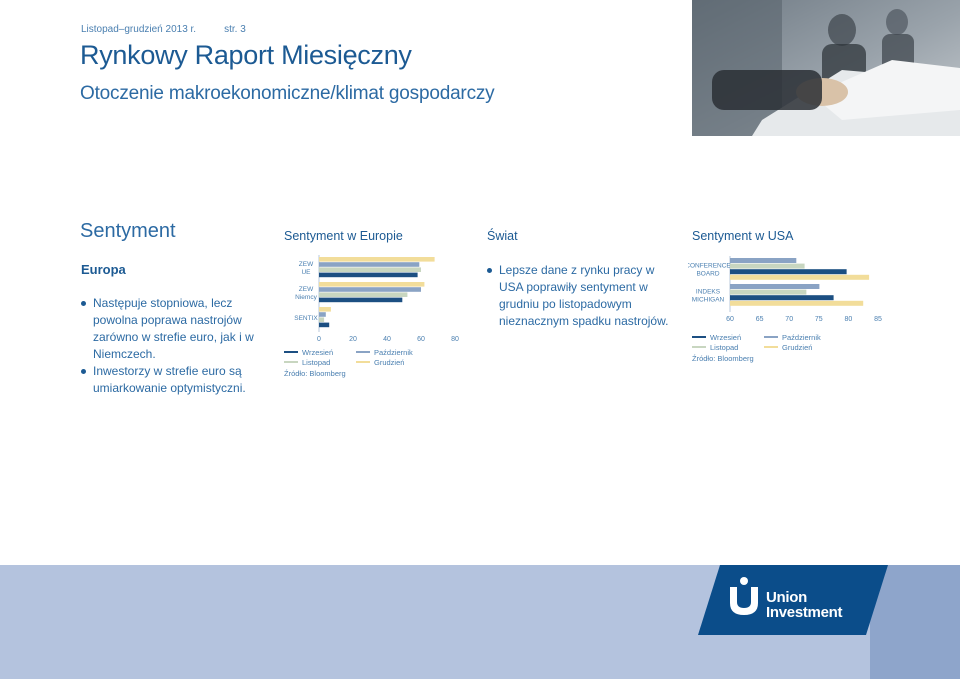 Image resolution: width=960 pixels, height=679 pixels. Describe the element at coordinates (878, 319) in the screenshot. I see `x-tick-label: 85` at that location.